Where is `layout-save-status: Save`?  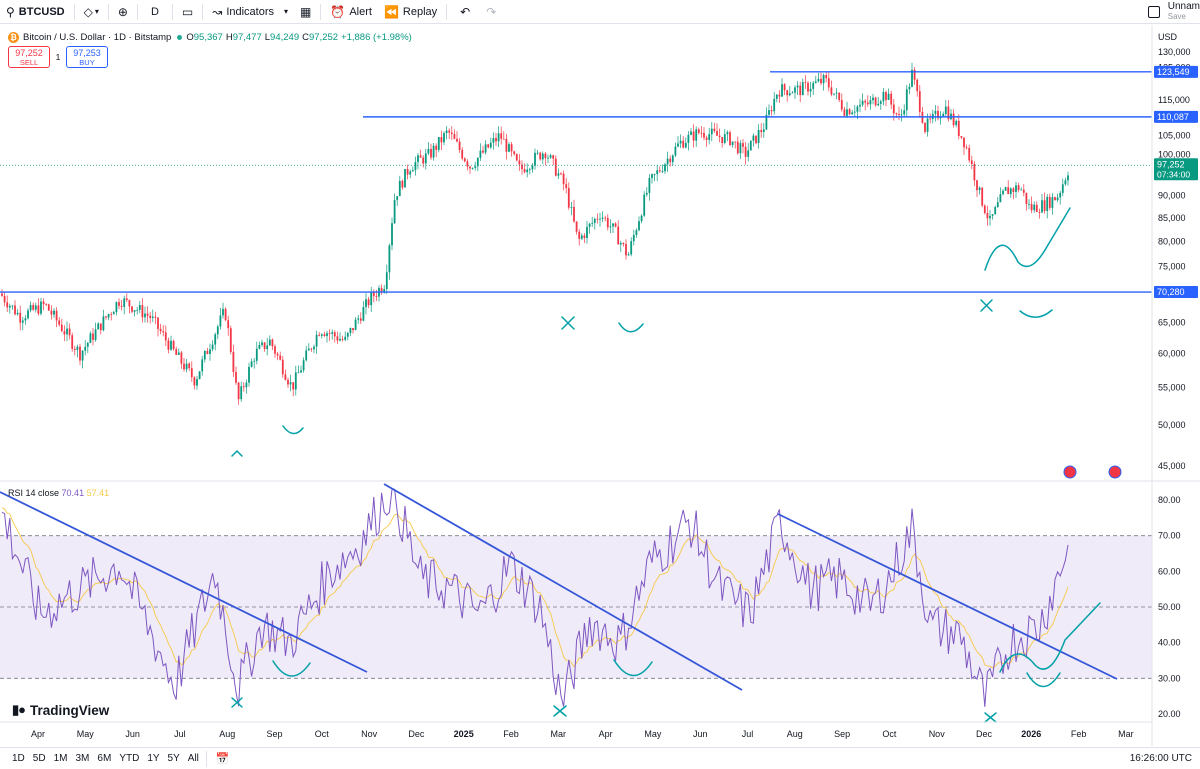 layout-save-status: Save is located at coordinates (1176, 16).